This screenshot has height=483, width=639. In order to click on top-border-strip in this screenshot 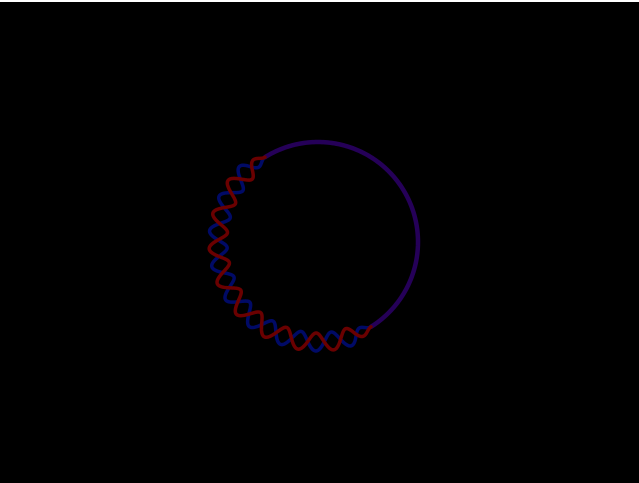, I will do `click(319, 1)`.